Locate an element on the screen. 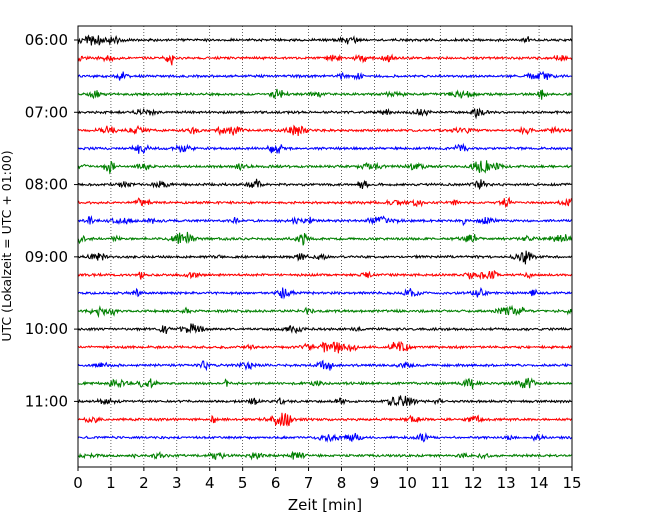 The image size is (650, 520). x-tick-label-14: 14 is located at coordinates (539, 483).